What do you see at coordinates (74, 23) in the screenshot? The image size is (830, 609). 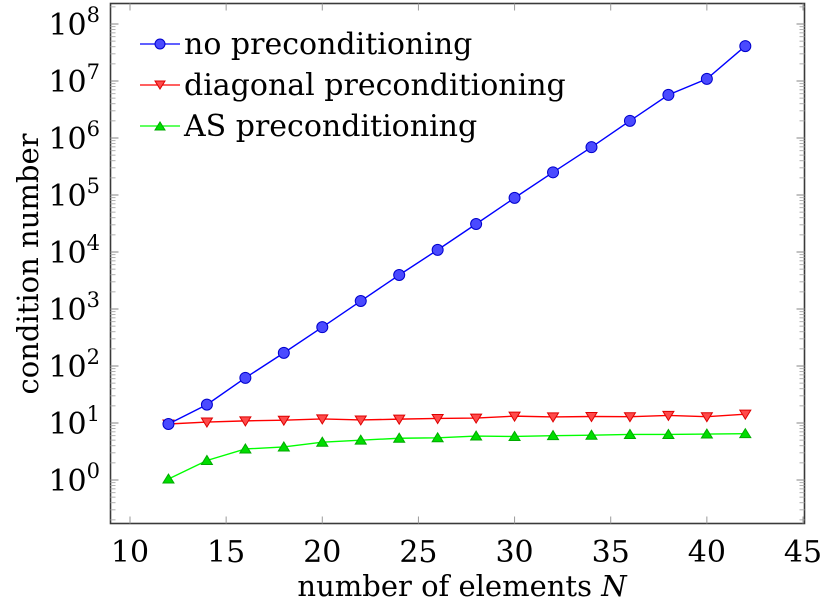 I see `y-tick-label: 10⁸` at bounding box center [74, 23].